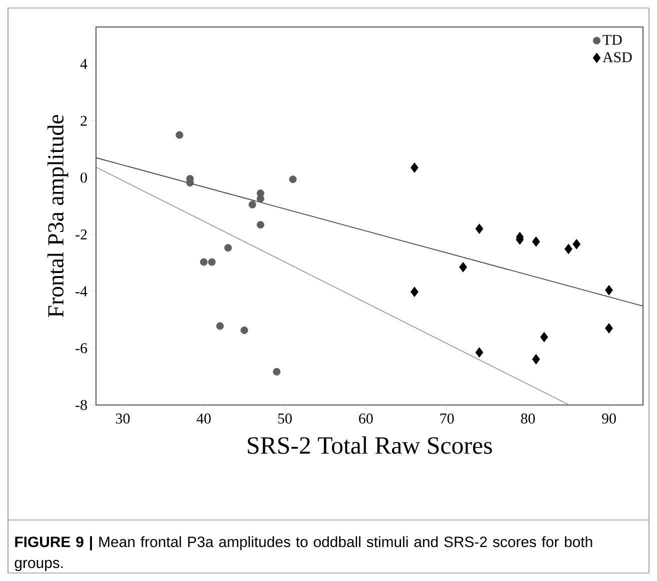  I want to click on x-tick-label: 90, so click(609, 419).